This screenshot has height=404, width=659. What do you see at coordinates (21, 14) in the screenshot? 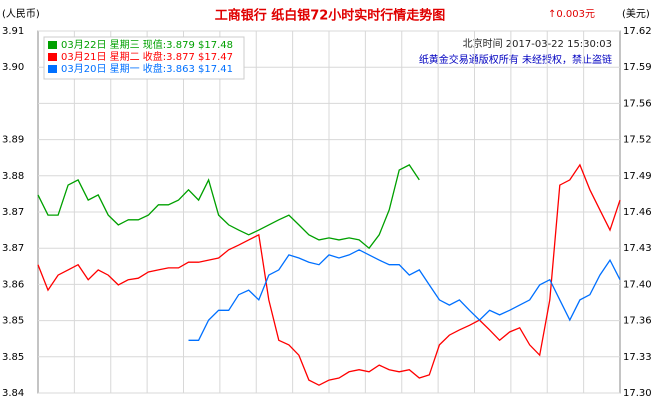
I see `y-axis-label: (人民币)` at bounding box center [21, 14].